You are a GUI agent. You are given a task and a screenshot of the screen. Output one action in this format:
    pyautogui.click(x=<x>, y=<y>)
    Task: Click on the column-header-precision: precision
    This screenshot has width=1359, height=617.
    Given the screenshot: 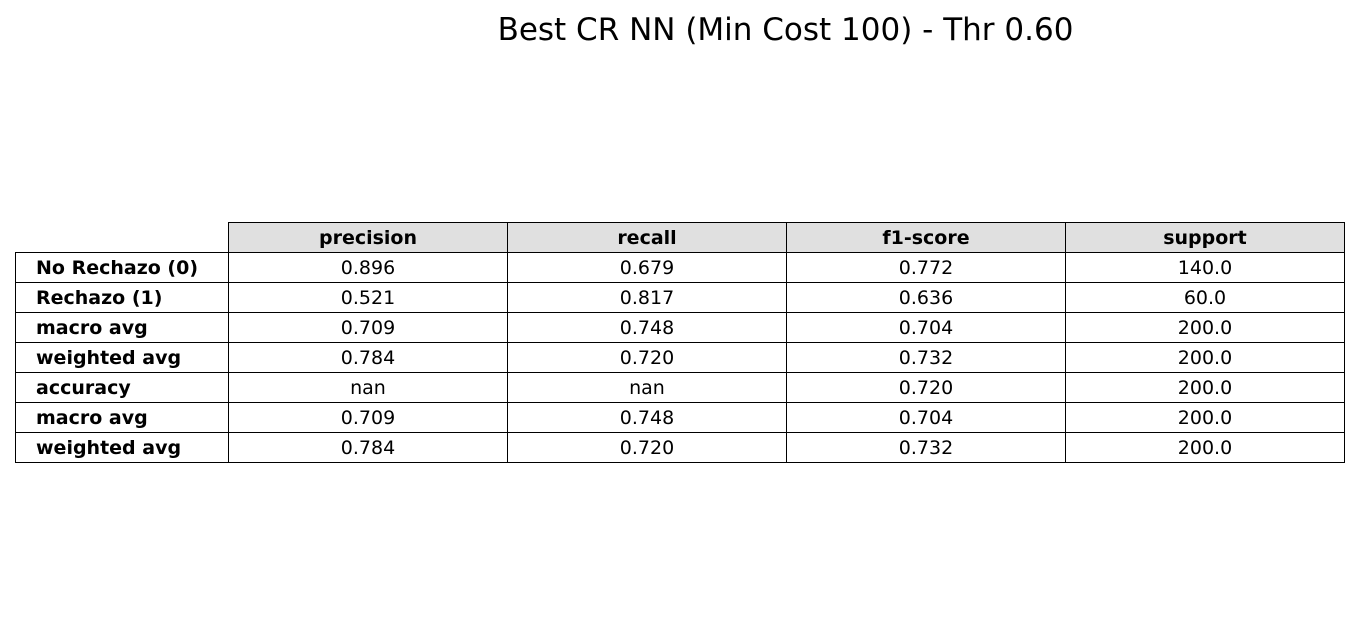 What is the action you would take?
    pyautogui.click(x=368, y=237)
    